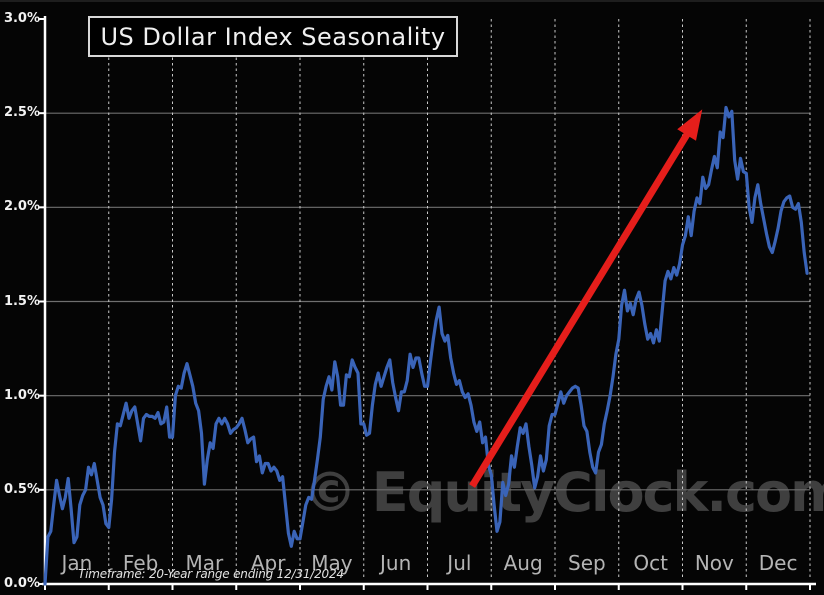 The width and height of the screenshot is (824, 595). I want to click on equityclock-watermark: © EquityClock.com, so click(563, 492).